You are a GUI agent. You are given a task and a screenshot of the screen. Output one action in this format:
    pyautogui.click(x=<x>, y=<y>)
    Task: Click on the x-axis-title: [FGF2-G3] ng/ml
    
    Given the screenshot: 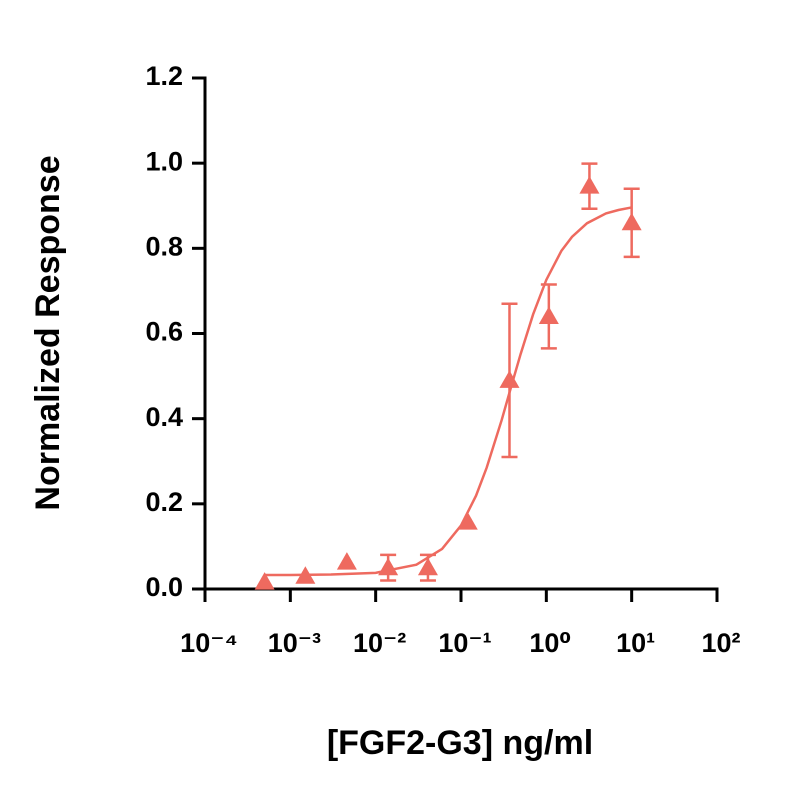 What is the action you would take?
    pyautogui.click(x=460, y=743)
    